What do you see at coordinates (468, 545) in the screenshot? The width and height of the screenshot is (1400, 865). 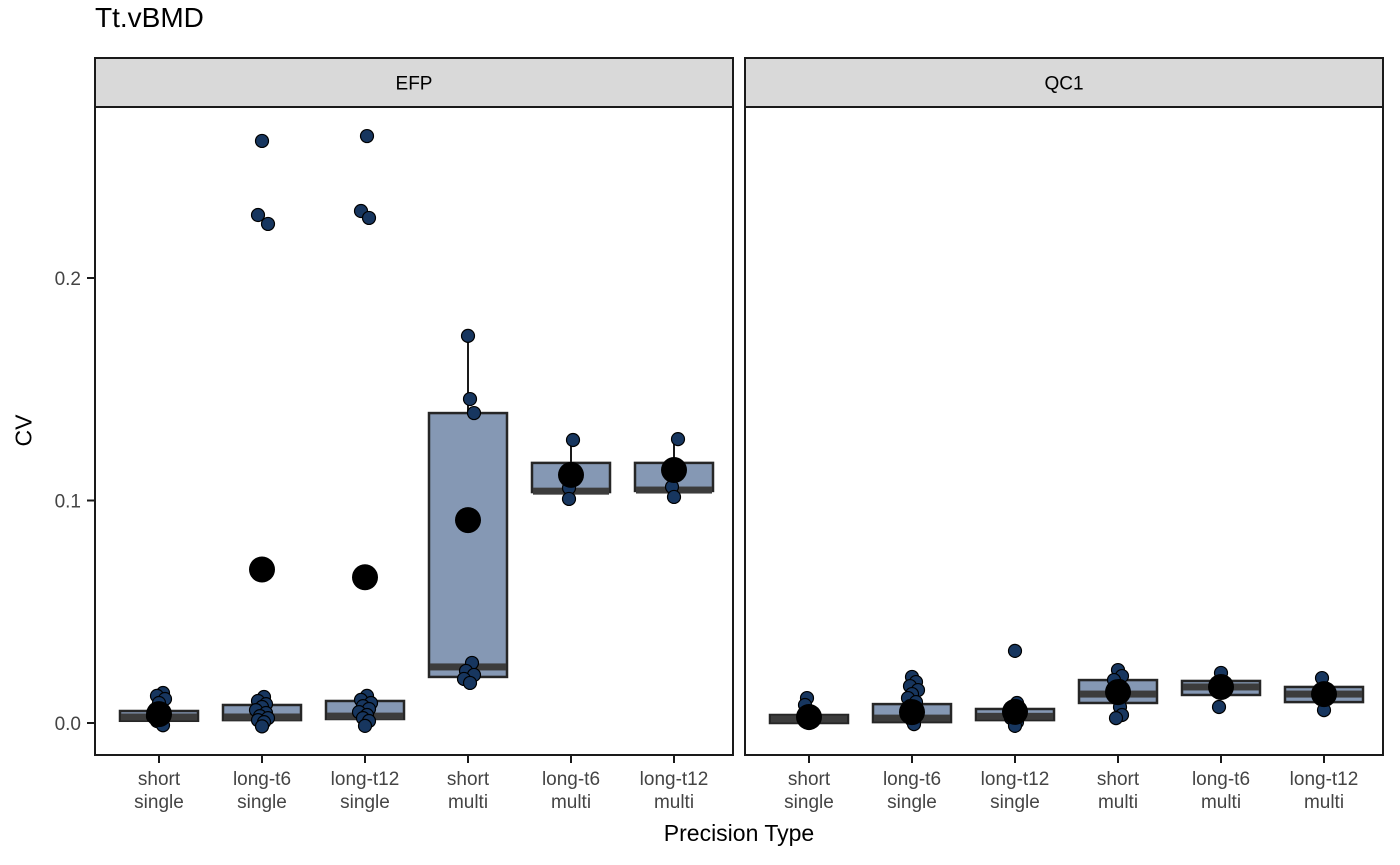 I see `box` at bounding box center [468, 545].